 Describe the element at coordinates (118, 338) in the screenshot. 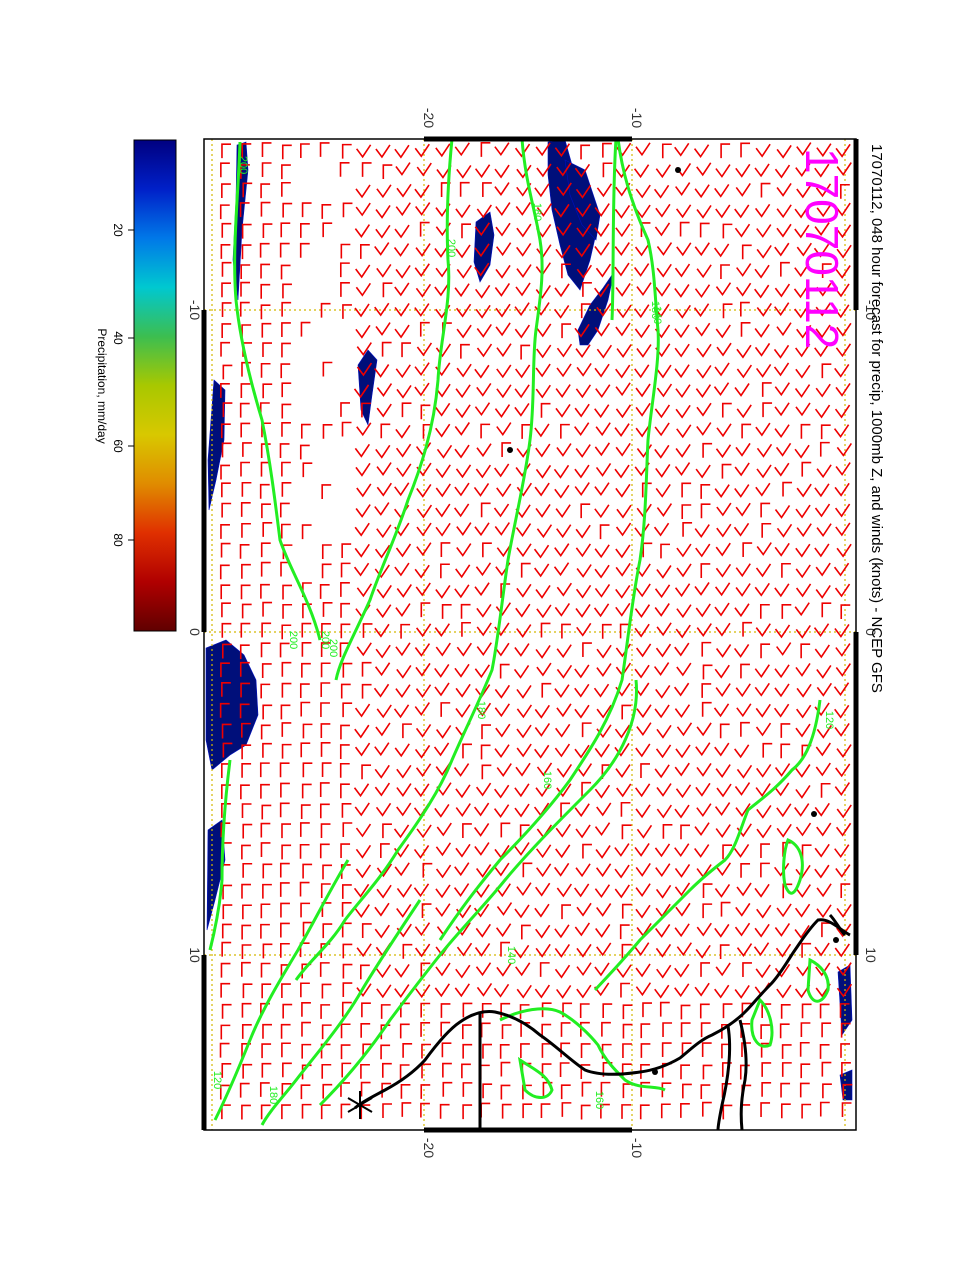

I see `colorbar-tick-label: 40` at that location.